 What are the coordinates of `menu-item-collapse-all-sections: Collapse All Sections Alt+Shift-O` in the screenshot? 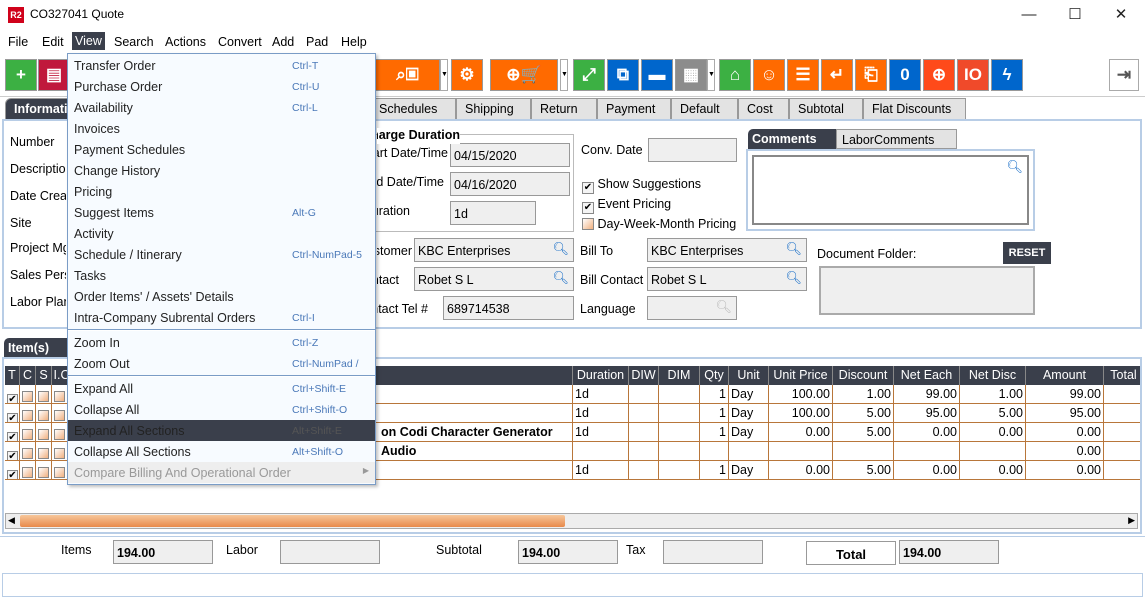 It's located at (221, 451).